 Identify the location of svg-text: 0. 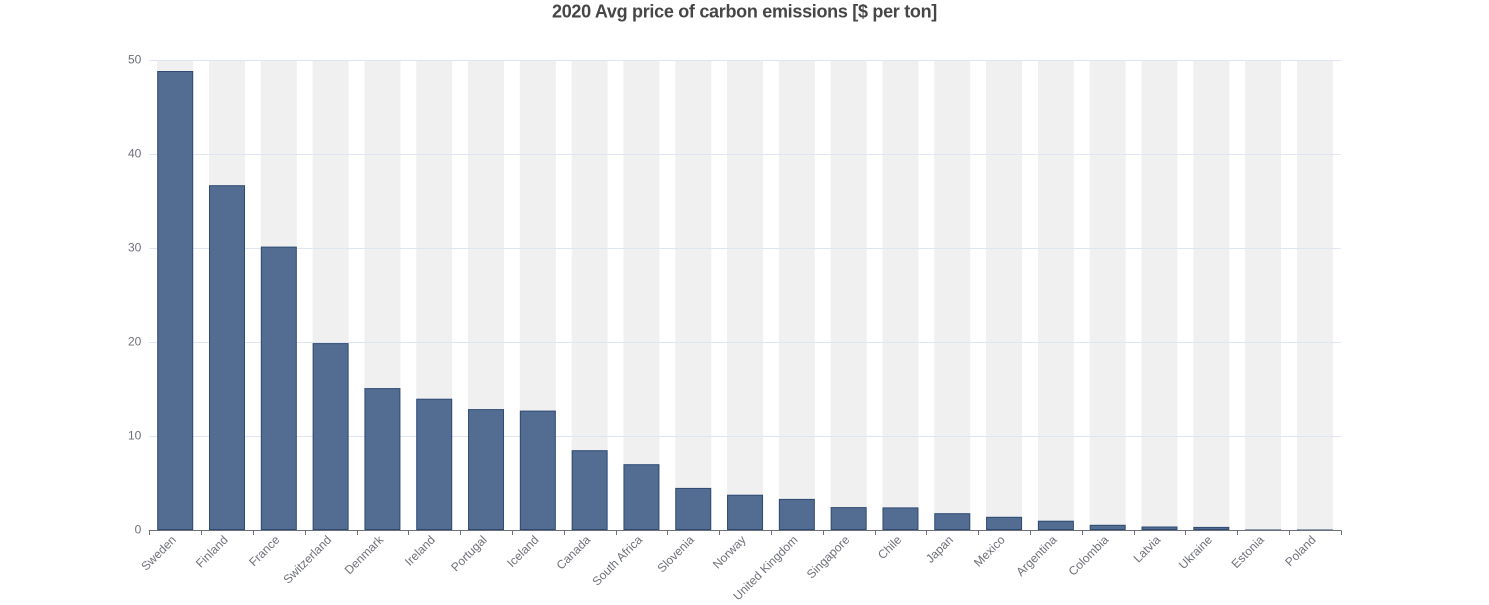
(138, 530).